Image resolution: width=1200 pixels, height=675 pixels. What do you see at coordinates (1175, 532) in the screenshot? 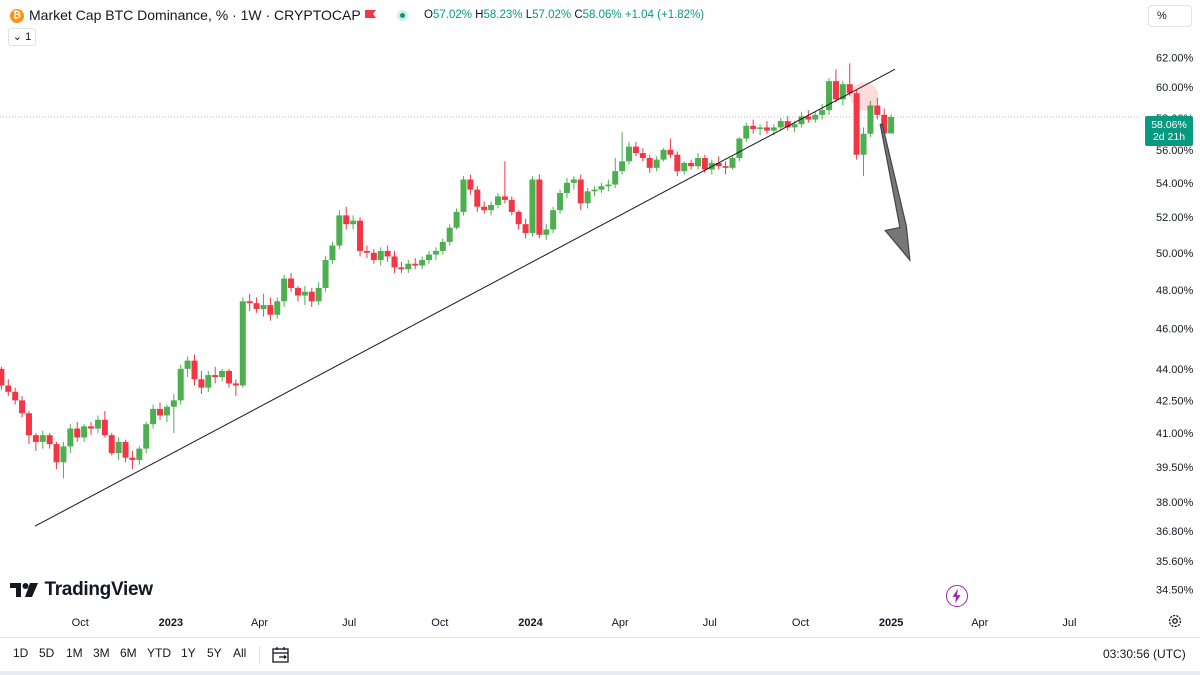
I see `price-axis-label: 36.80%` at bounding box center [1175, 532].